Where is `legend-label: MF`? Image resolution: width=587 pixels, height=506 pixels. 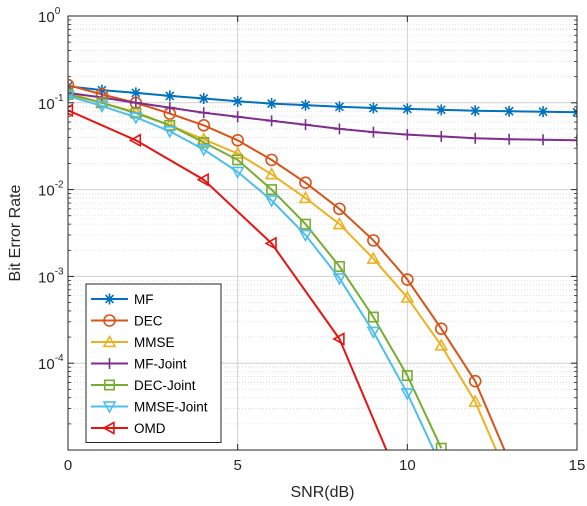 legend-label: MF is located at coordinates (144, 299).